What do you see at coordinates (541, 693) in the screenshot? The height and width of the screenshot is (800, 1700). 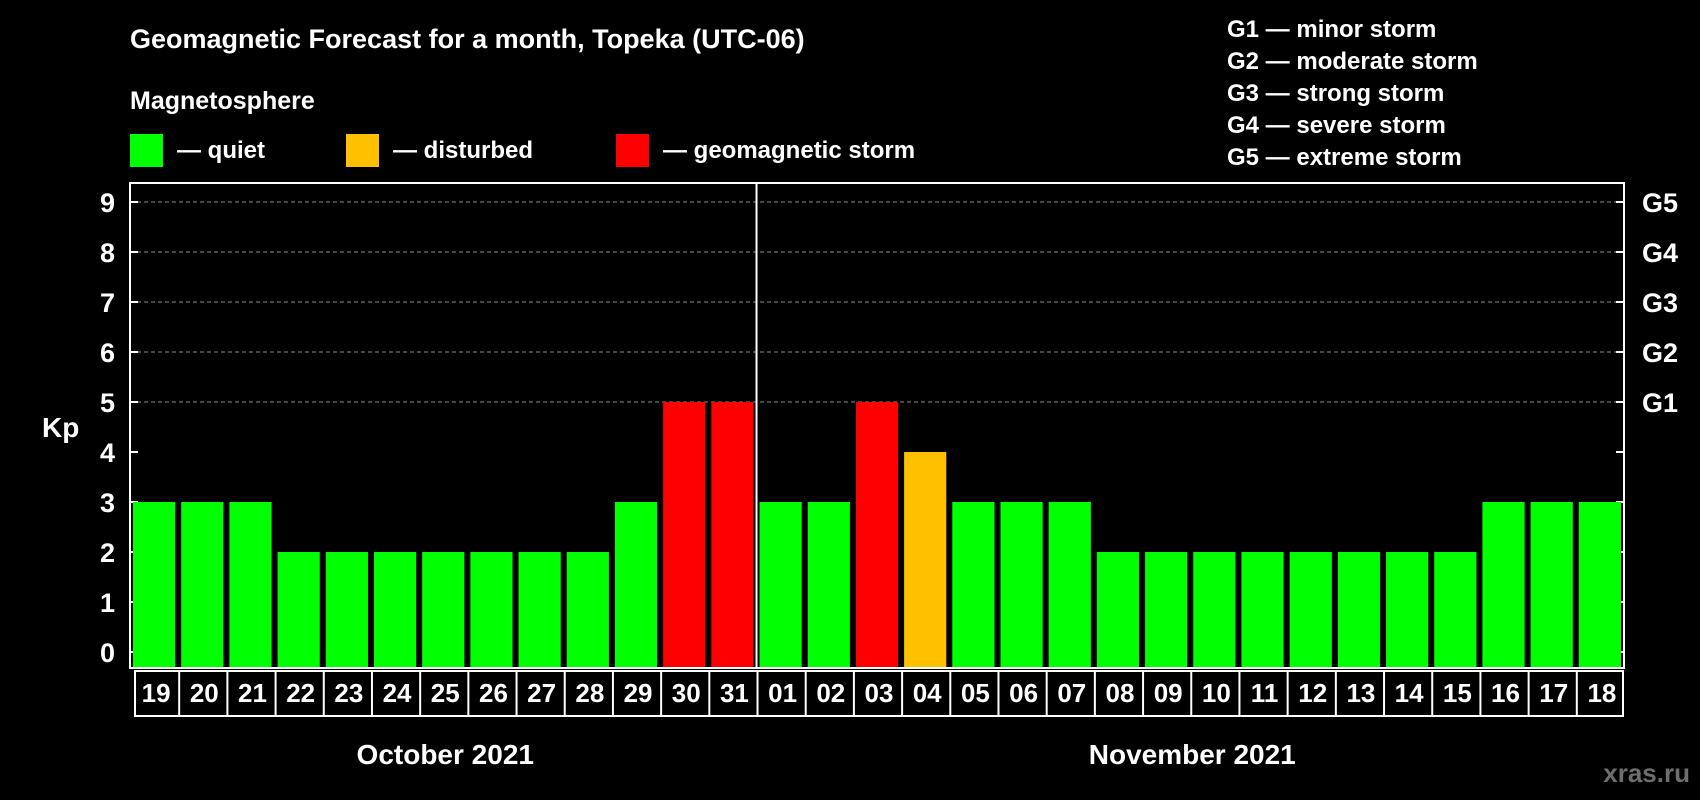 I see `x-tick-label: 27` at bounding box center [541, 693].